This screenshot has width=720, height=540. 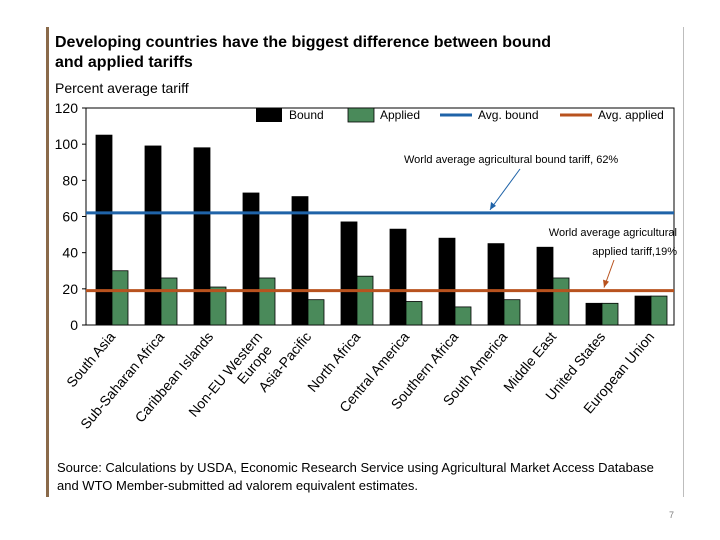 I want to click on y-tick-label: 0, so click(x=74, y=325).